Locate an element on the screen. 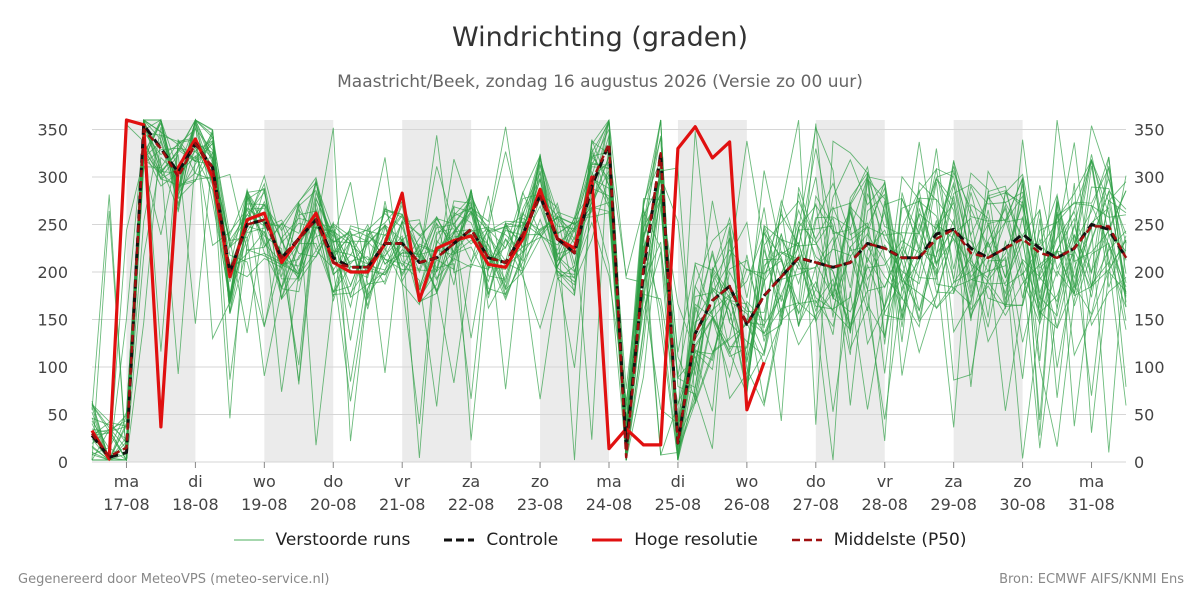  y-tick-label-right: 0 is located at coordinates (1139, 462).